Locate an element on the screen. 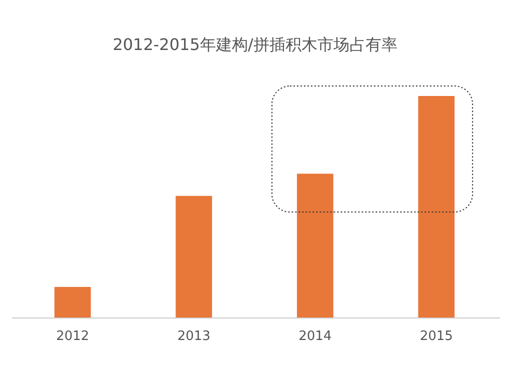  chart-title: 2012-2015年建构/拼插积木市场占有率 is located at coordinates (255, 44).